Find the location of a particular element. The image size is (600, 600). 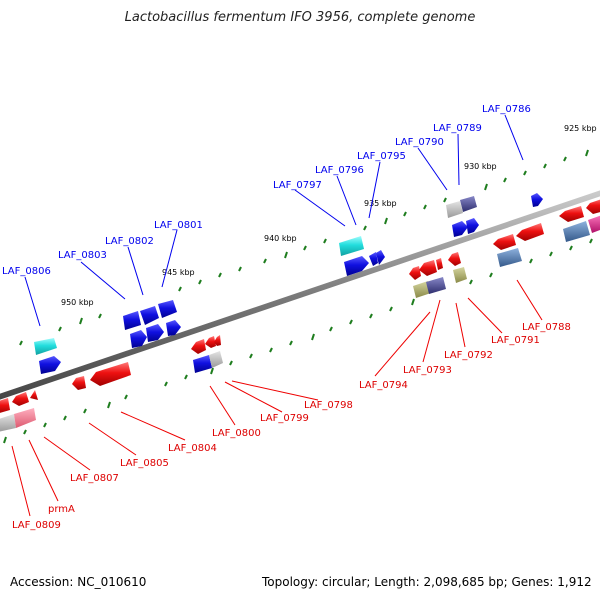

scale-label-945: 945 kbp is located at coordinates (178, 272).